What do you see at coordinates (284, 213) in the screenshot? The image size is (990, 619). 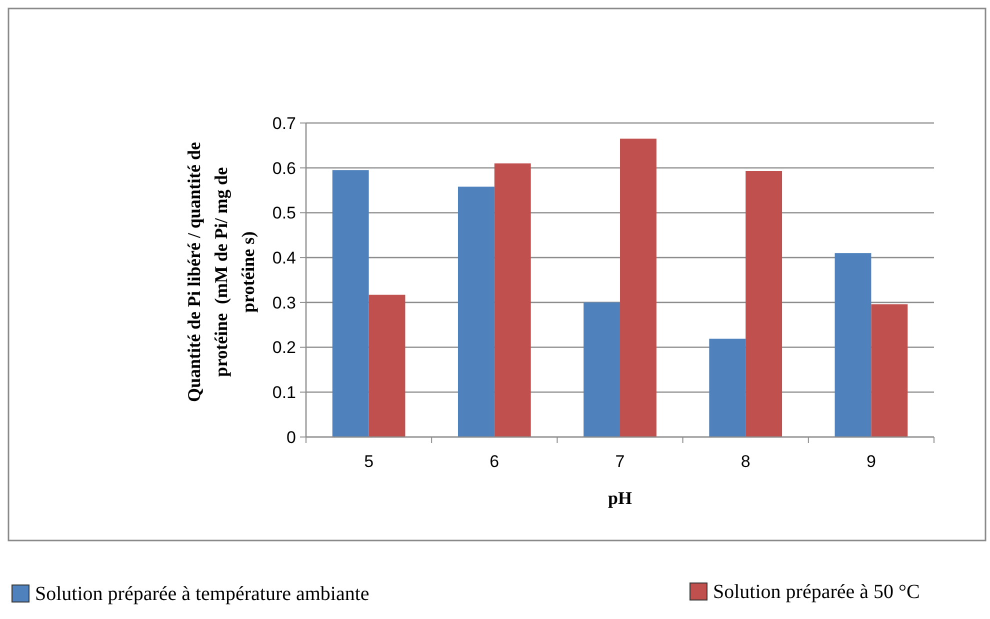 I see `y-tick-label: 0.5` at bounding box center [284, 213].